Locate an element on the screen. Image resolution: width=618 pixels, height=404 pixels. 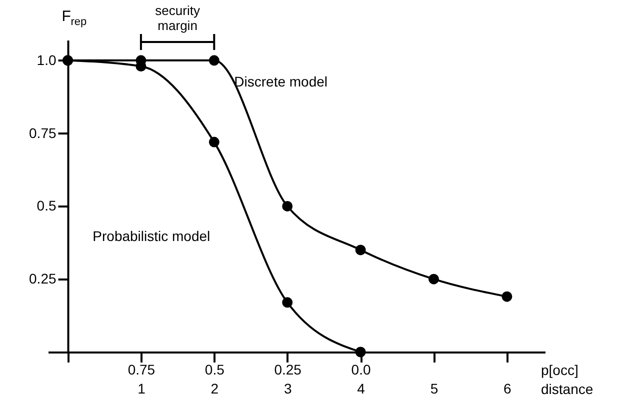
y-tick-label: 0.75 is located at coordinates (42, 132).